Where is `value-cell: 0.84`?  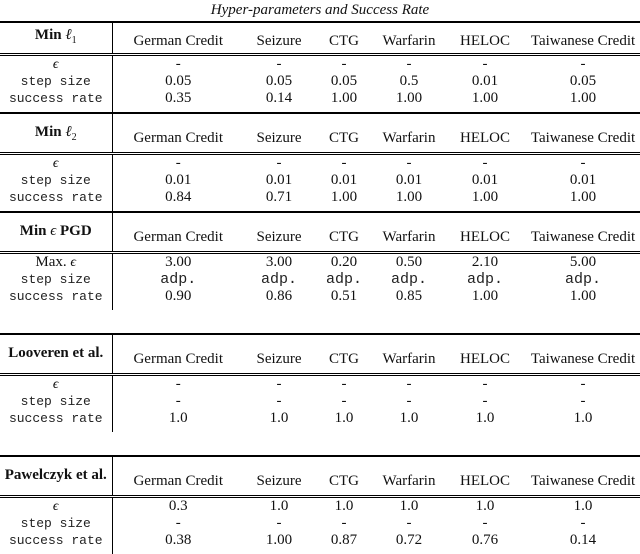 value-cell: 0.84 is located at coordinates (178, 197).